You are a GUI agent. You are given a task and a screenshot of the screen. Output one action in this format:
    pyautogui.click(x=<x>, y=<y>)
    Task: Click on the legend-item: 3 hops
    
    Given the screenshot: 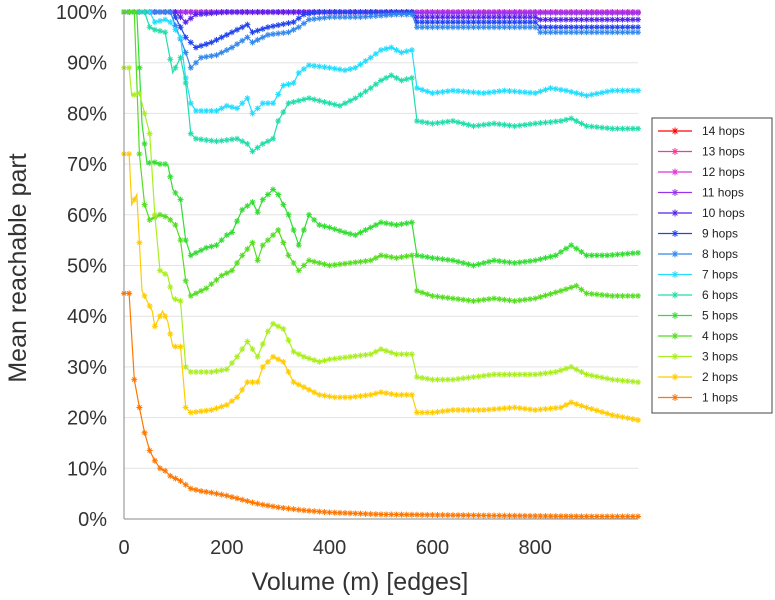 What is the action you would take?
    pyautogui.click(x=698, y=357)
    